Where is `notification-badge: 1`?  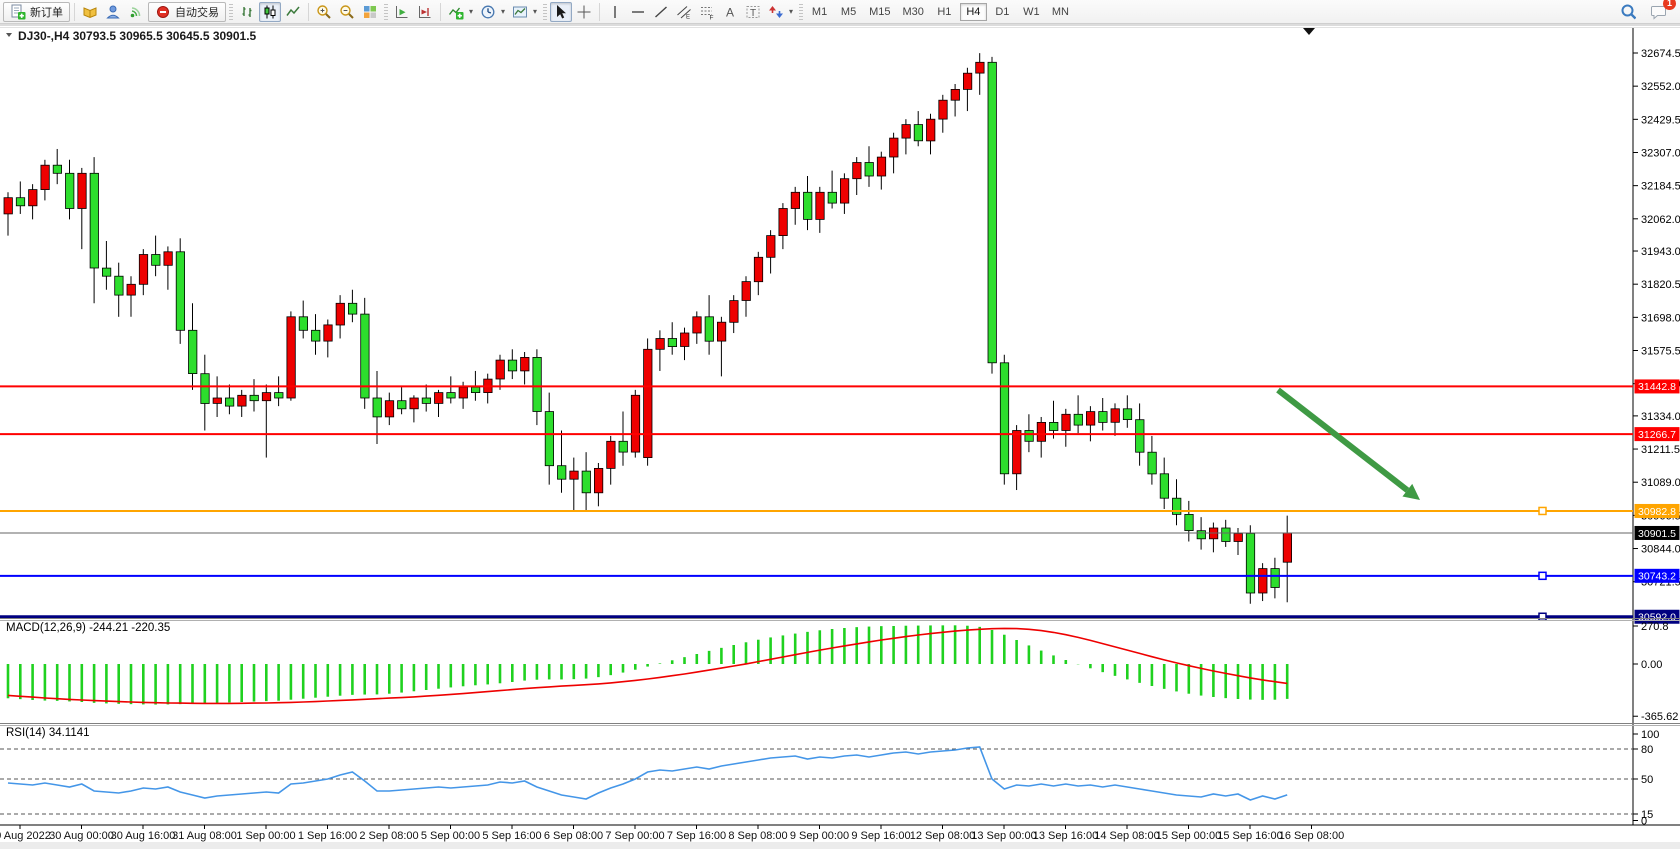
notification-badge: 1 is located at coordinates (1669, 5).